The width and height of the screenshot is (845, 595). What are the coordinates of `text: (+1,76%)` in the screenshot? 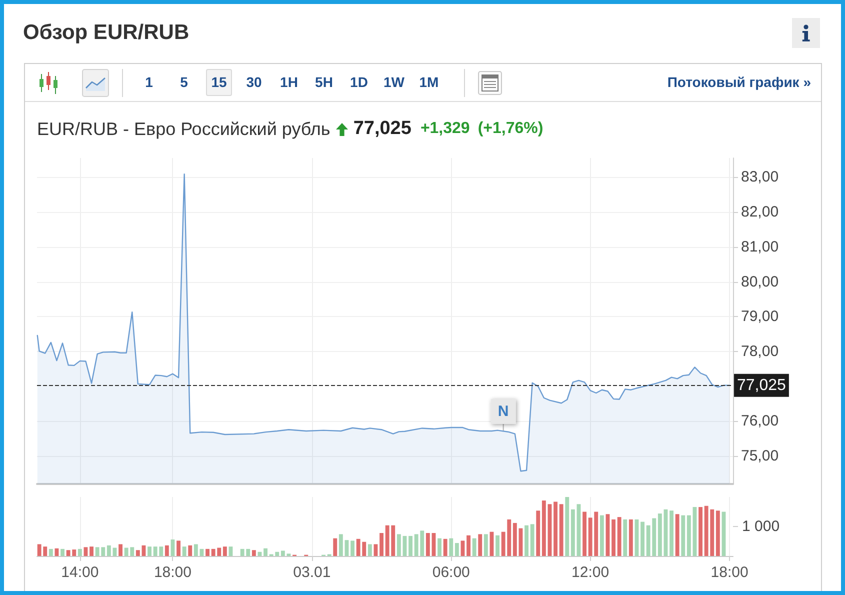 It's located at (511, 129).